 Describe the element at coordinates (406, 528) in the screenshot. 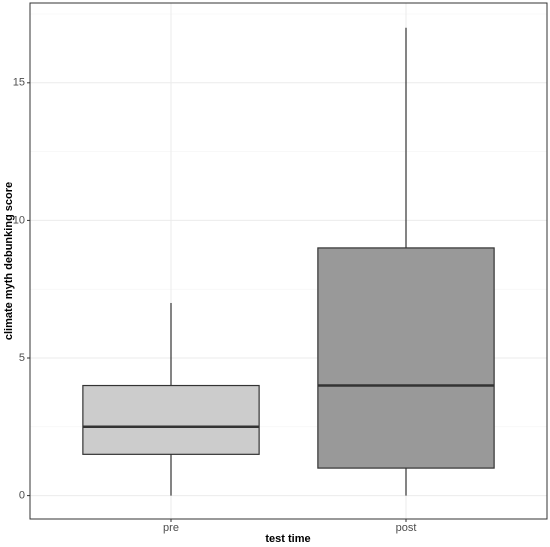

I see `x-tick-label: post` at that location.